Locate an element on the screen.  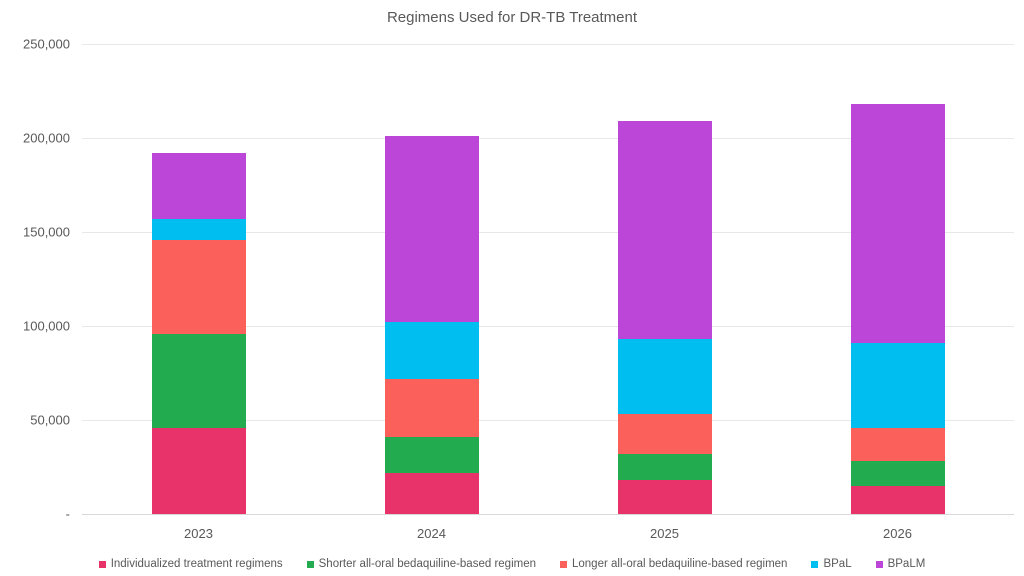
legend-label: BPaL is located at coordinates (837, 564).